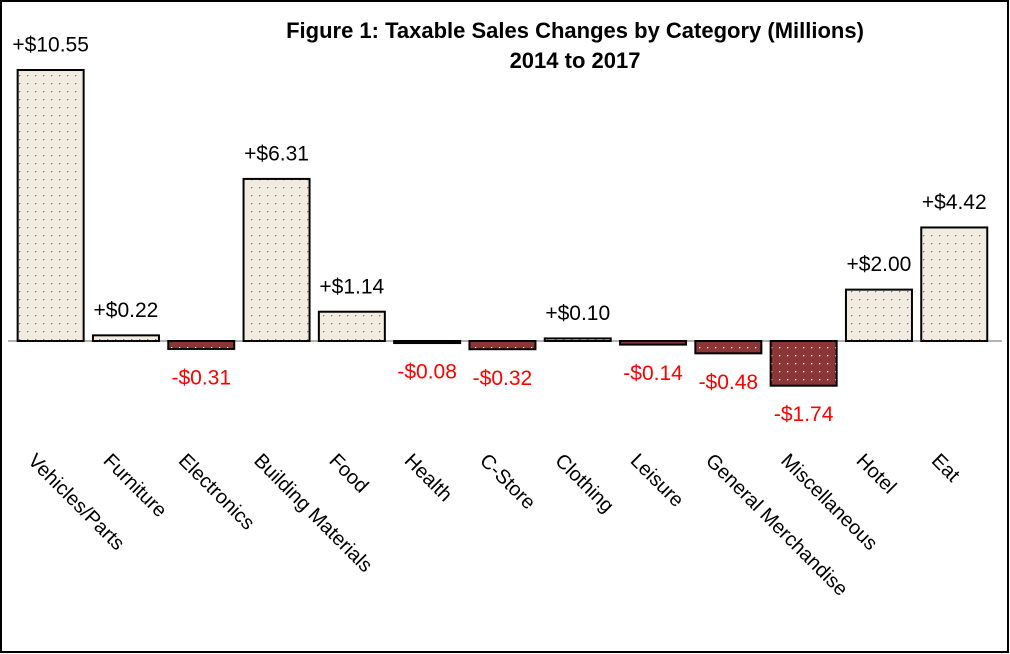 This screenshot has width=1010, height=654. What do you see at coordinates (427, 372) in the screenshot?
I see `value-label: -$0.08` at bounding box center [427, 372].